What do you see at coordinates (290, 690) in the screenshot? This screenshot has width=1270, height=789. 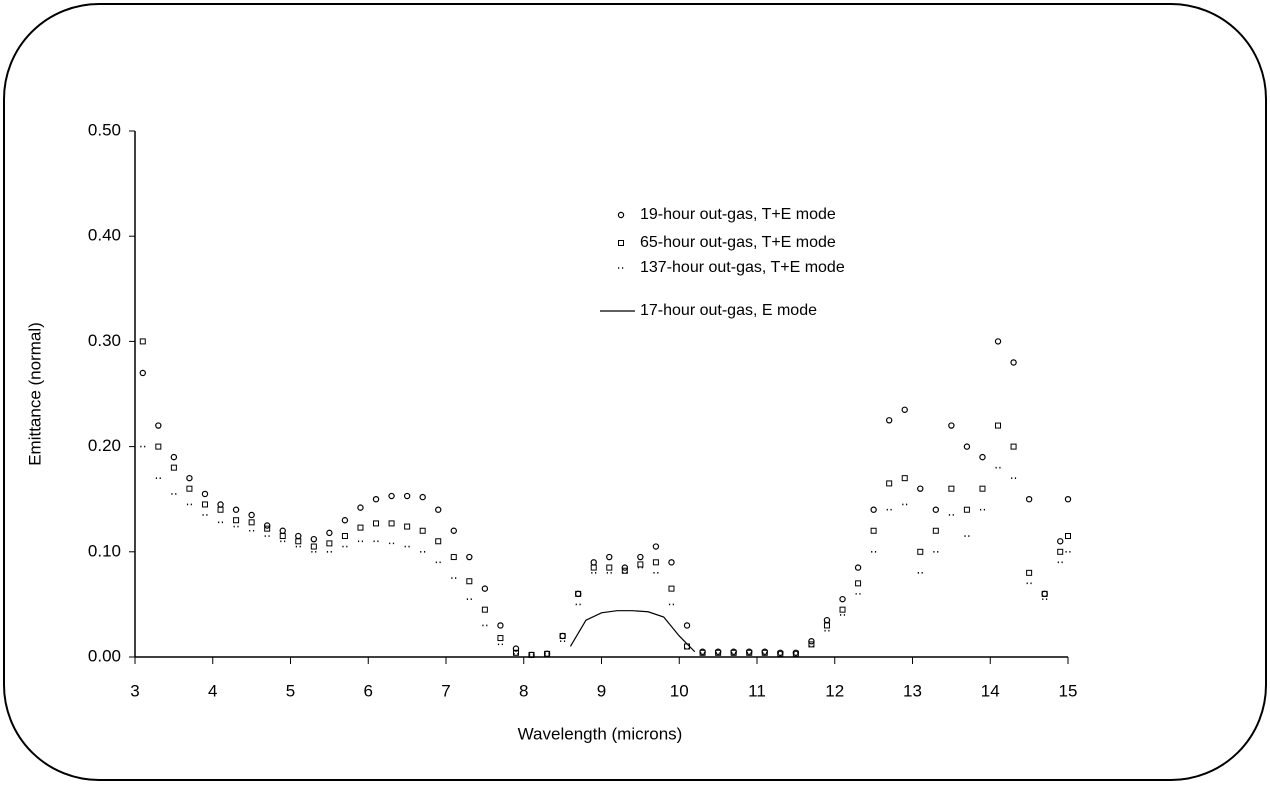 I see `x-tick-label: 5` at bounding box center [290, 690].